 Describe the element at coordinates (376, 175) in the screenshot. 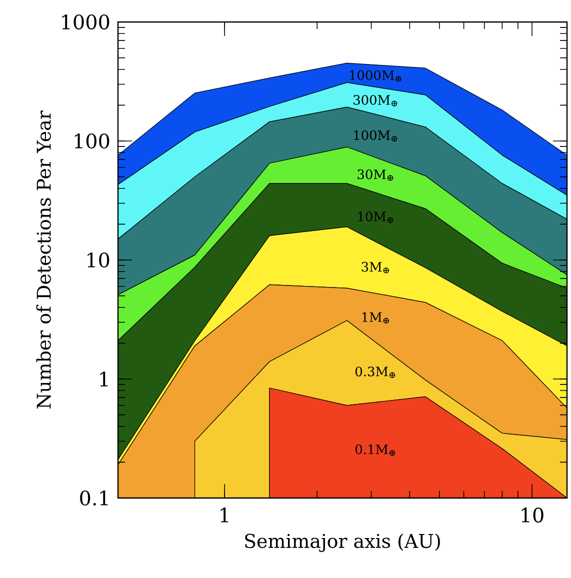

I see `series-label: 30M$_{⊕}$` at that location.